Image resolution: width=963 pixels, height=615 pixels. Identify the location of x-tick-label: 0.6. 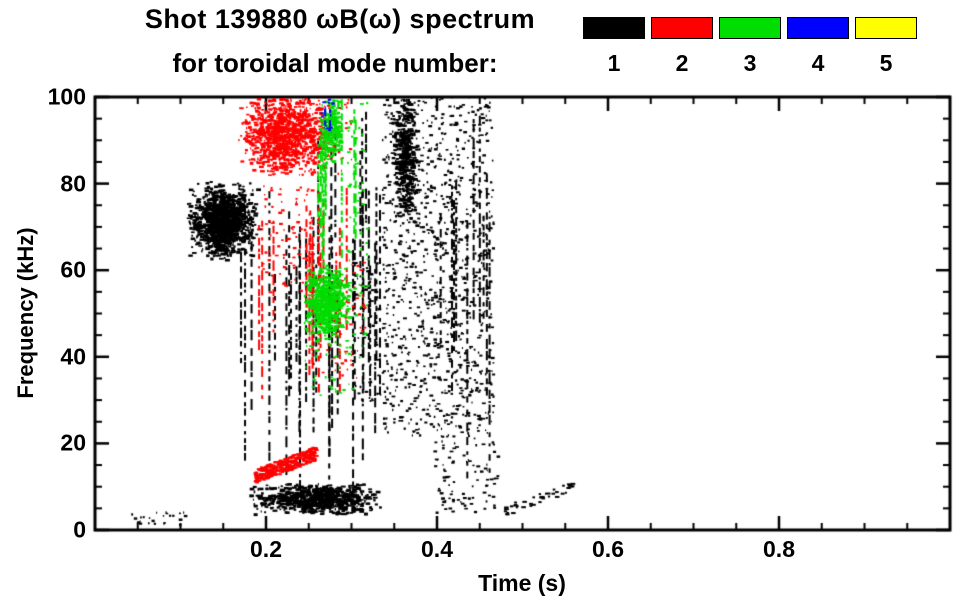
(608, 549).